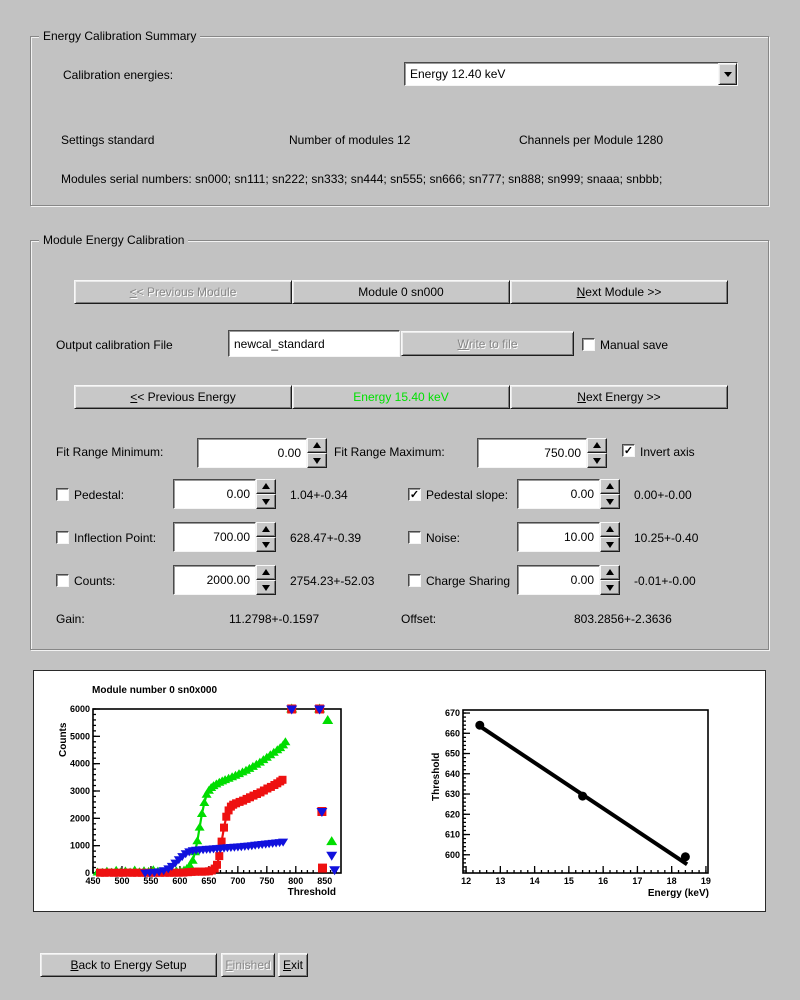  Describe the element at coordinates (452, 754) in the screenshot. I see `svg-text: 650` at that location.